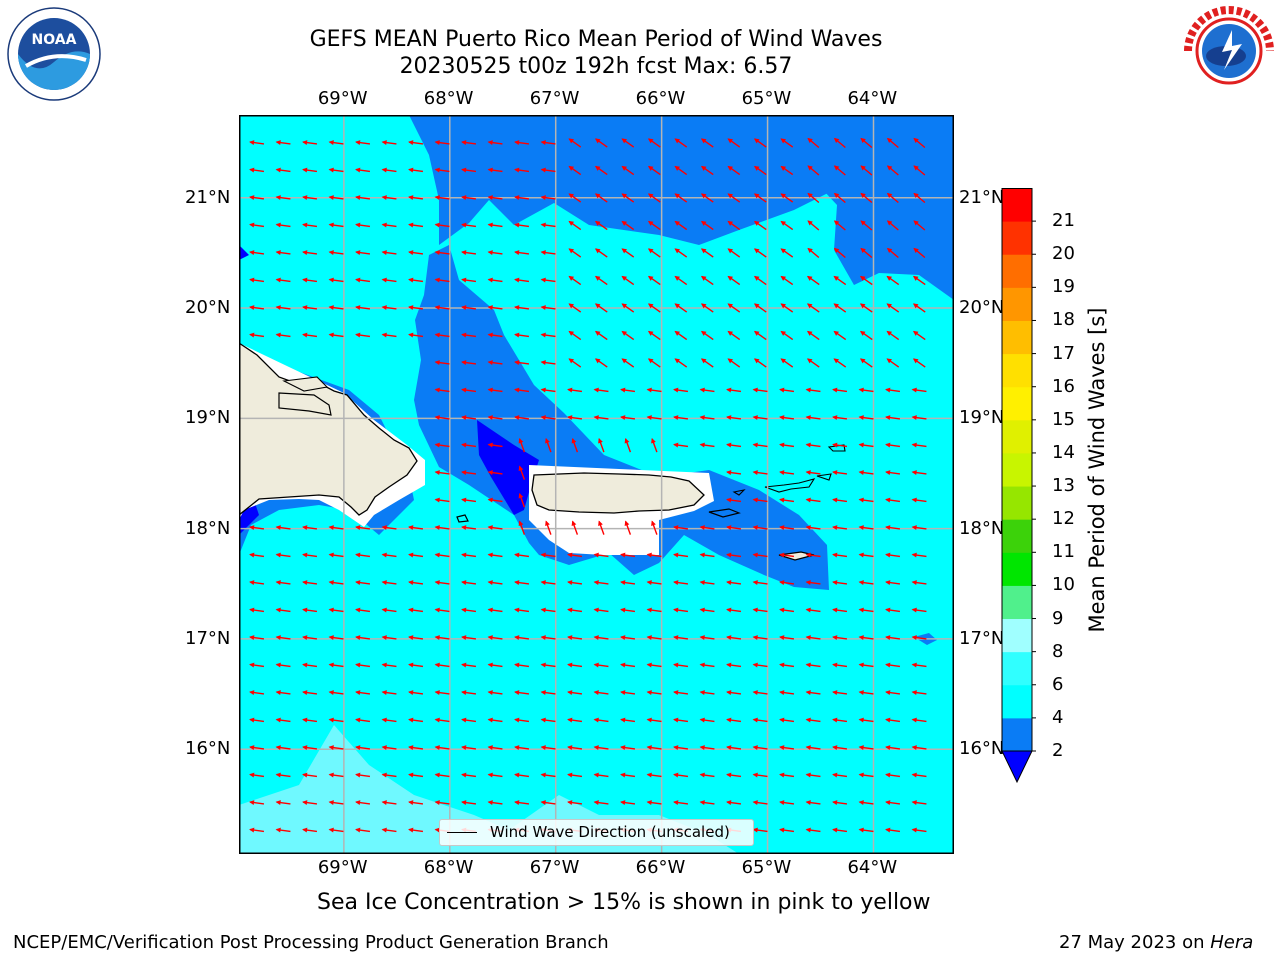 The image size is (1280, 960). Describe the element at coordinates (739, 492) in the screenshot. I see `island-culebra` at that location.